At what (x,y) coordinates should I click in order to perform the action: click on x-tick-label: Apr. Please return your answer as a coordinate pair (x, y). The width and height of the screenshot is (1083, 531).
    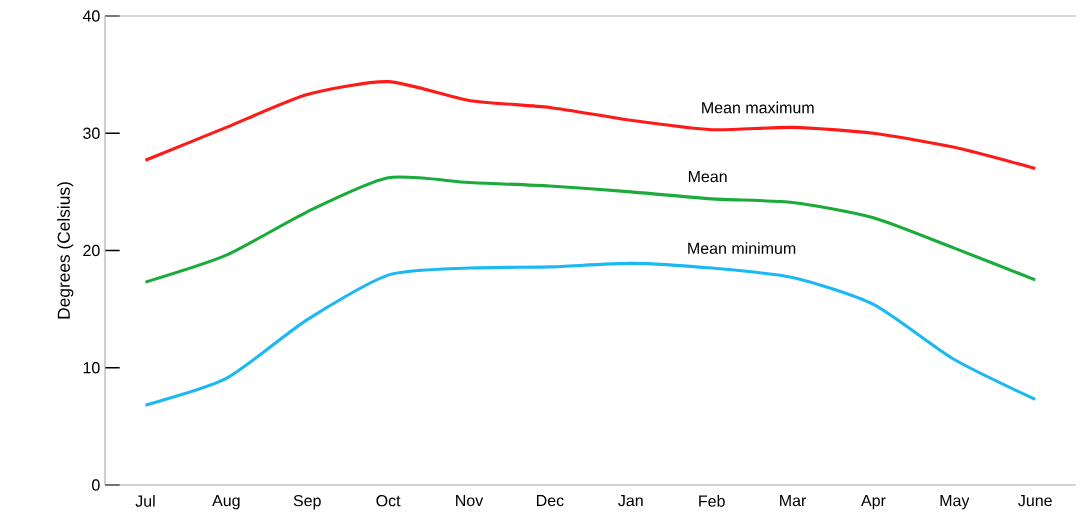
    Looking at the image, I should click on (873, 502).